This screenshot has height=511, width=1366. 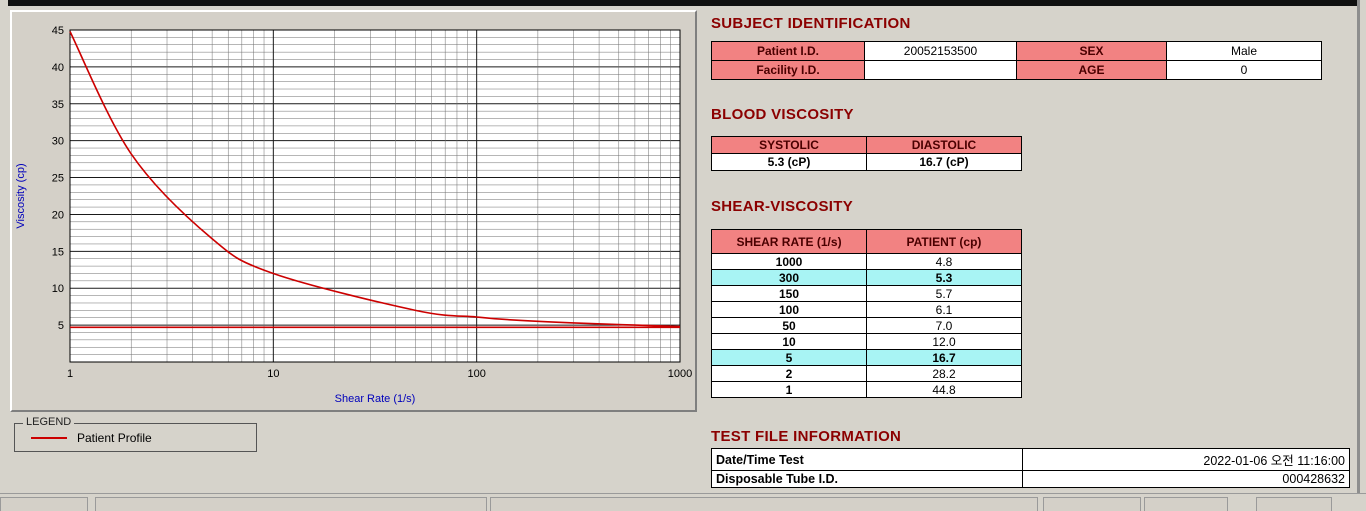 What do you see at coordinates (944, 309) in the screenshot?
I see `patient-cp-cell: 6.1` at bounding box center [944, 309].